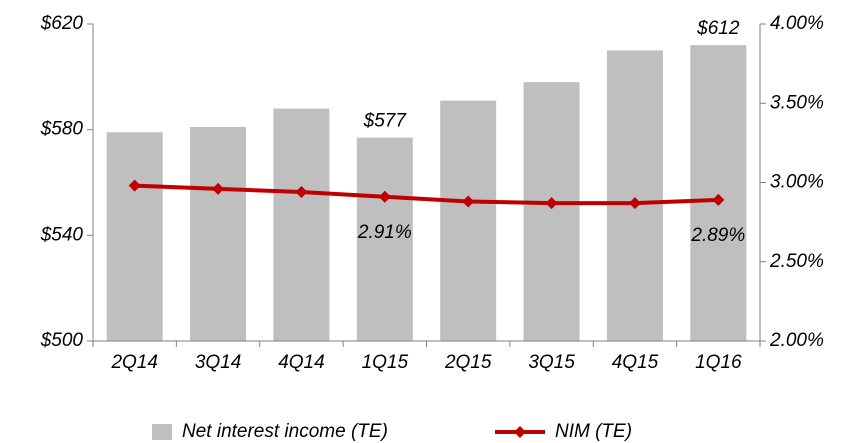 The height and width of the screenshot is (443, 853). What do you see at coordinates (797, 182) in the screenshot?
I see `y2-tick-label: 3.00%` at bounding box center [797, 182].